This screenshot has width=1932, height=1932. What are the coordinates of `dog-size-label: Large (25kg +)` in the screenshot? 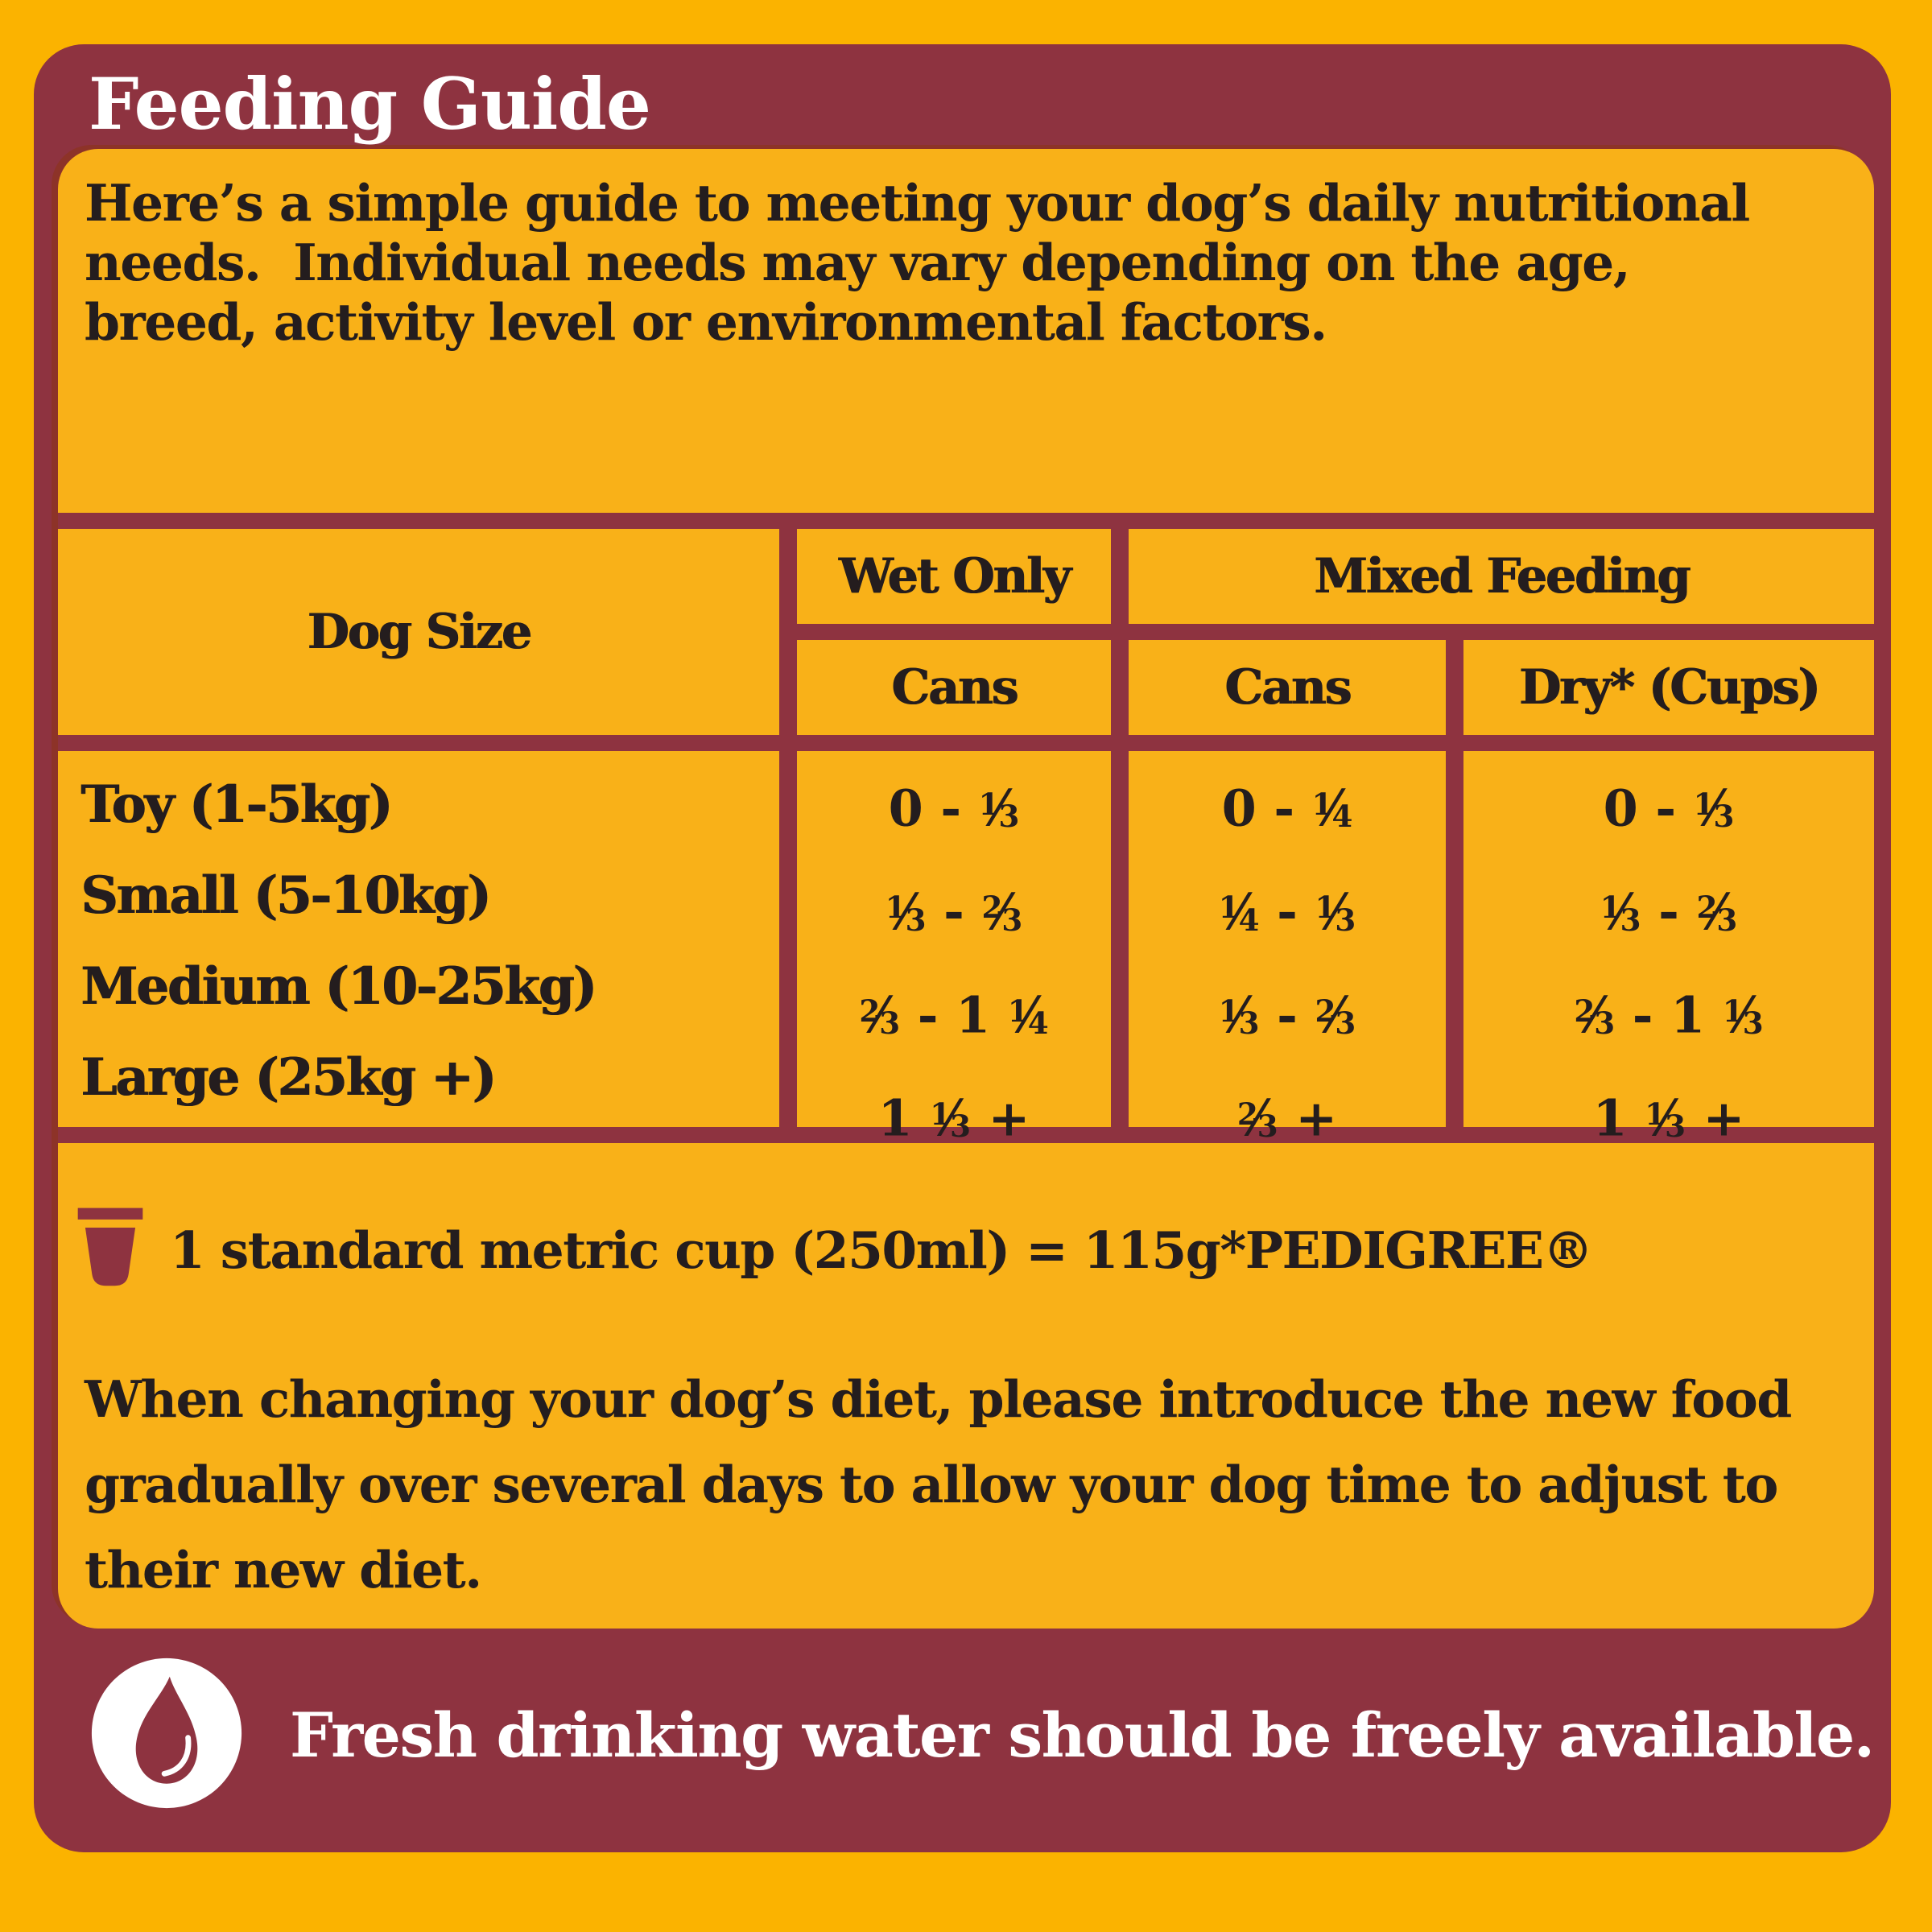 It's located at (288, 1077).